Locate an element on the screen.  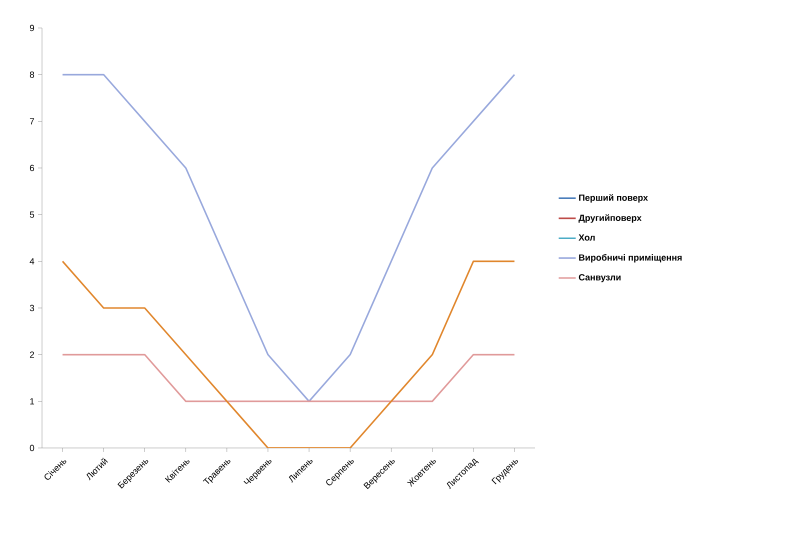
legend-label: Перший поверх is located at coordinates (613, 198).